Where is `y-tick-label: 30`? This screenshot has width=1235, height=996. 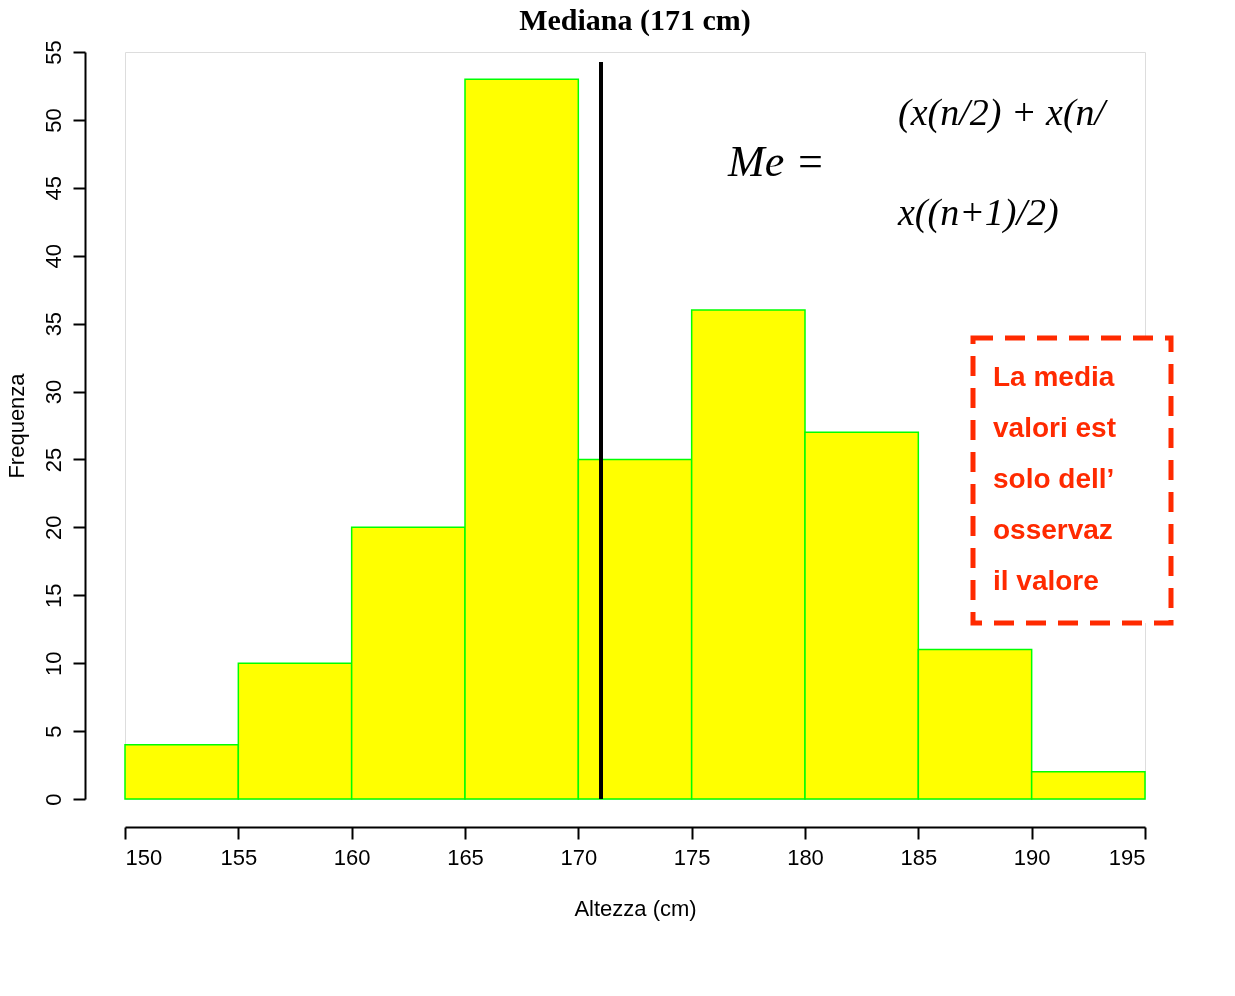 y-tick-label: 30 is located at coordinates (53, 392).